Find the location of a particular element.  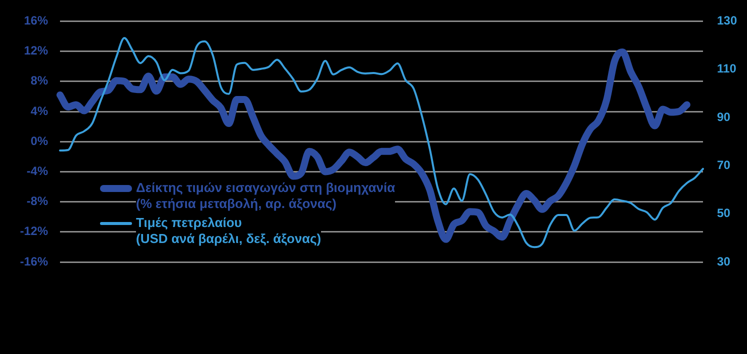

legend-label: Τιμές πετρελαίου (USD ανά βαρέλι, δεξ. άξονας) is located at coordinates (229, 231).